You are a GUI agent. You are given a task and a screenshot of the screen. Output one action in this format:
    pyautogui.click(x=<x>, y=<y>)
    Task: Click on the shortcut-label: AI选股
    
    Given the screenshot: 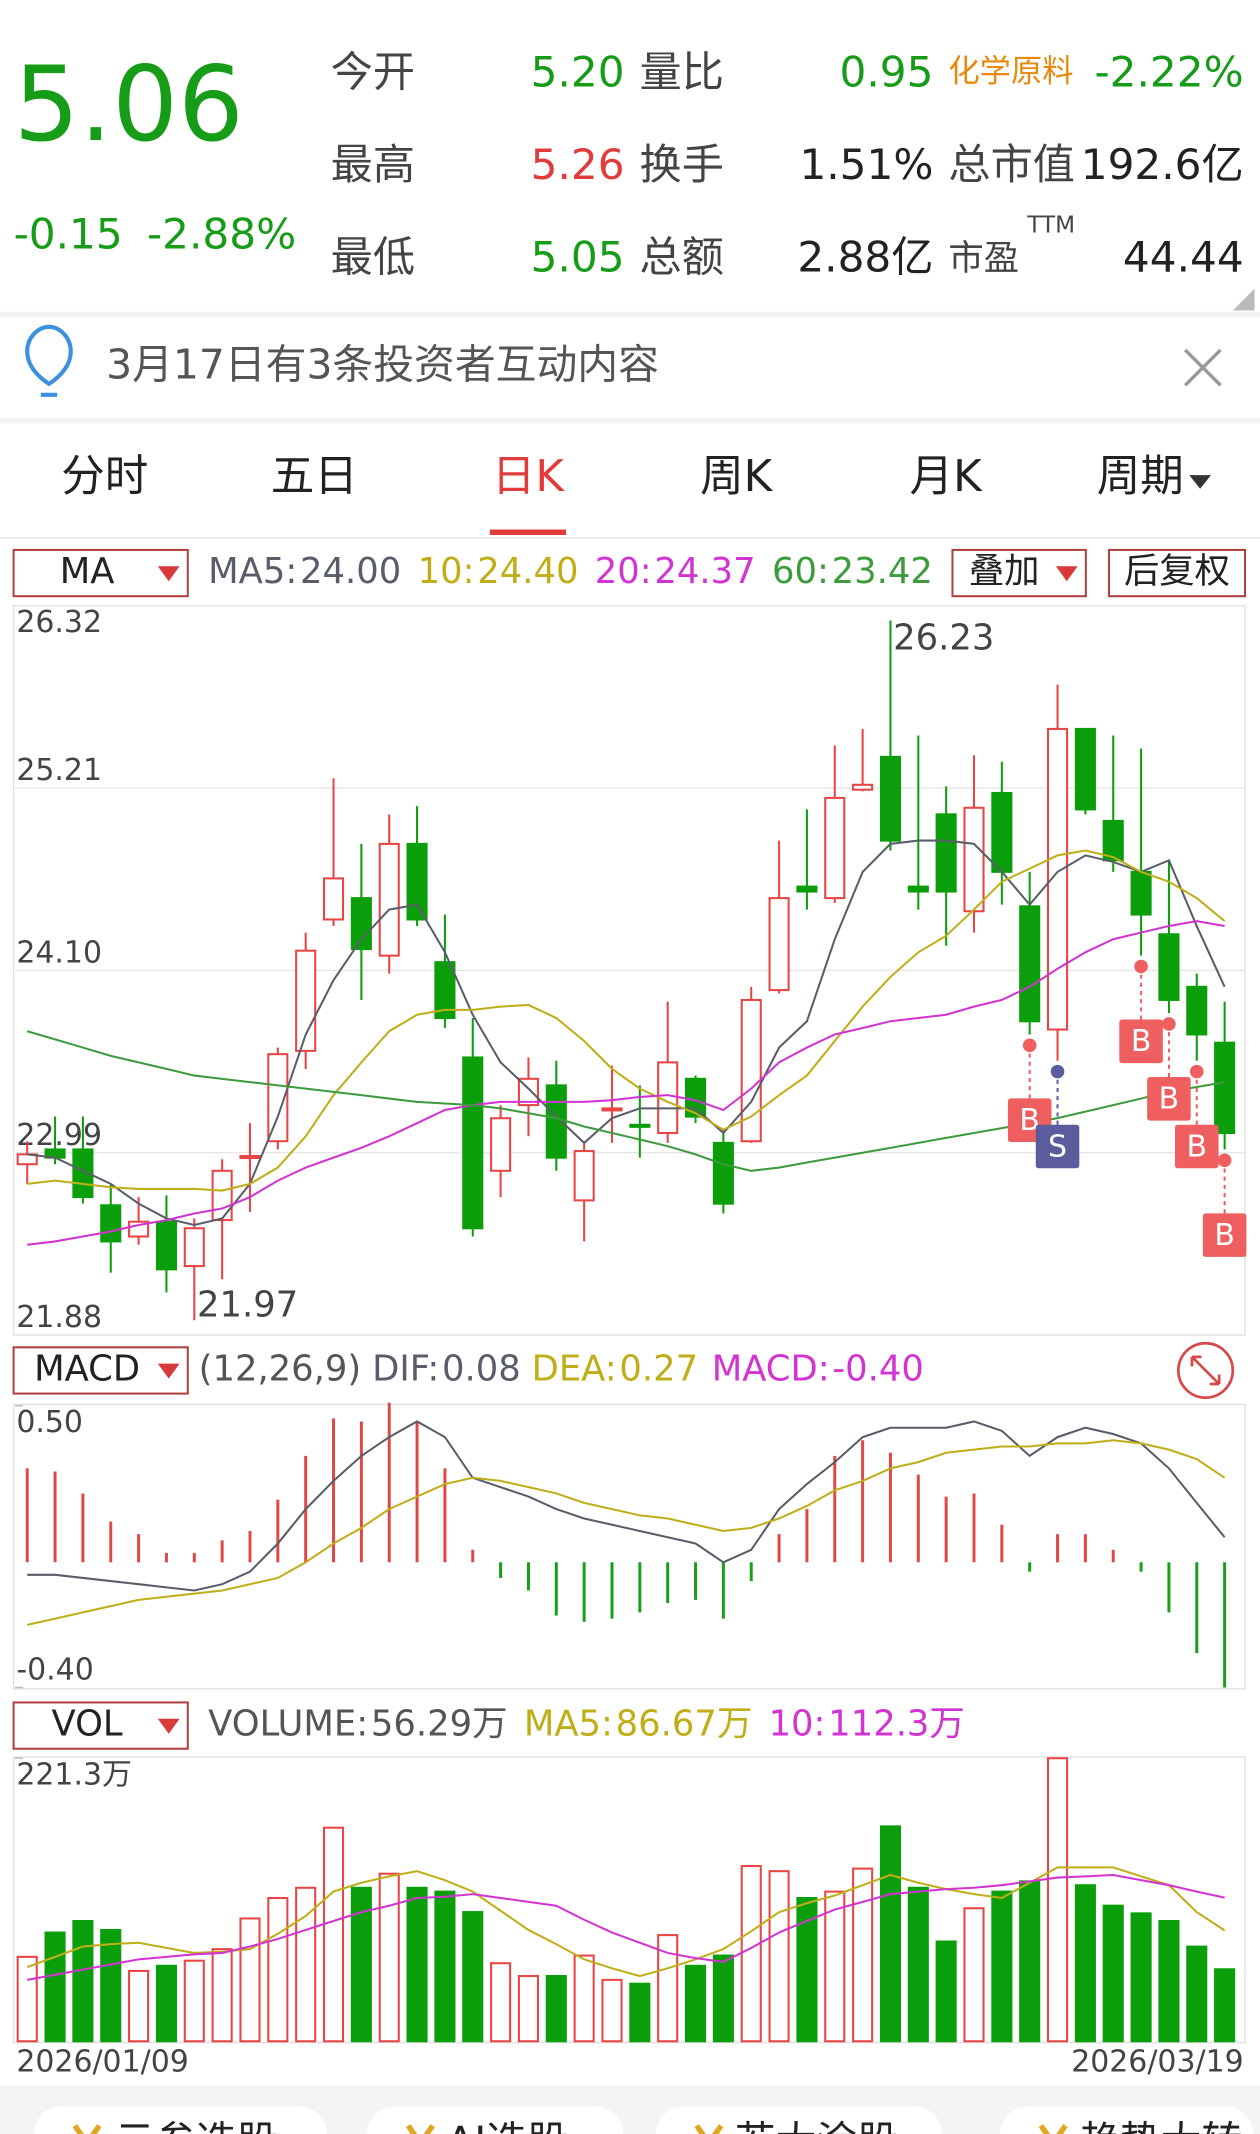 What is the action you would take?
    pyautogui.click(x=507, y=2126)
    